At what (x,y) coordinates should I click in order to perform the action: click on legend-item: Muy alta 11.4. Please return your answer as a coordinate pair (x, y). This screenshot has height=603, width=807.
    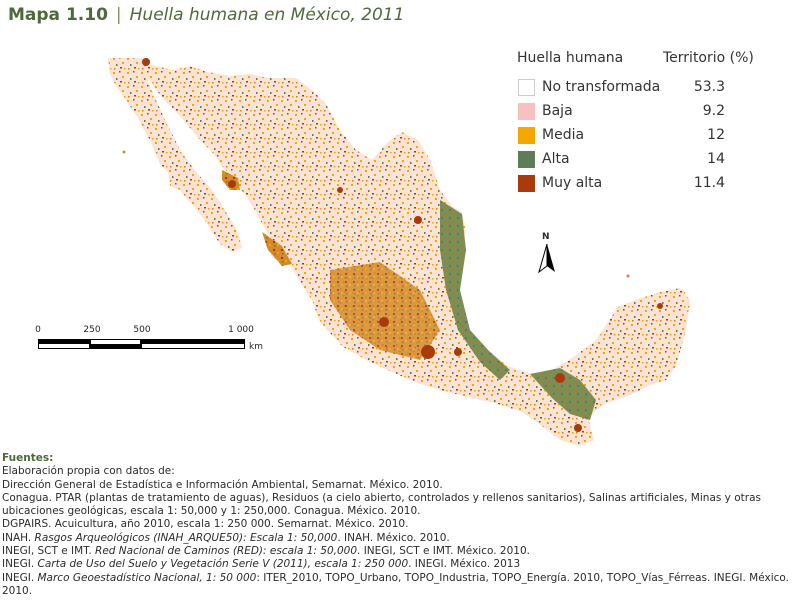
    Looking at the image, I should click on (647, 185).